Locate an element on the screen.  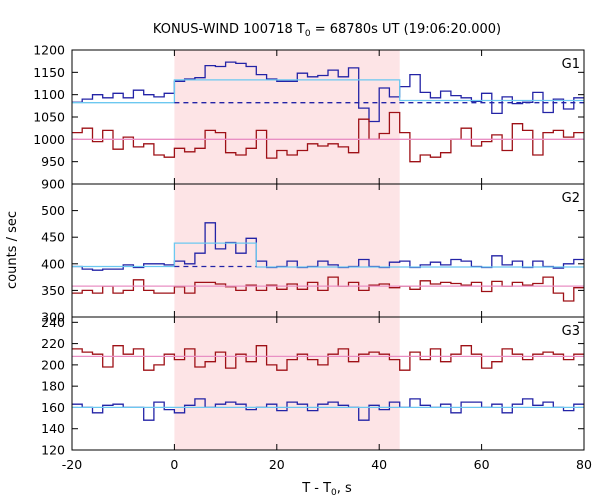
y-tick-label: 240 is located at coordinates (53, 322).